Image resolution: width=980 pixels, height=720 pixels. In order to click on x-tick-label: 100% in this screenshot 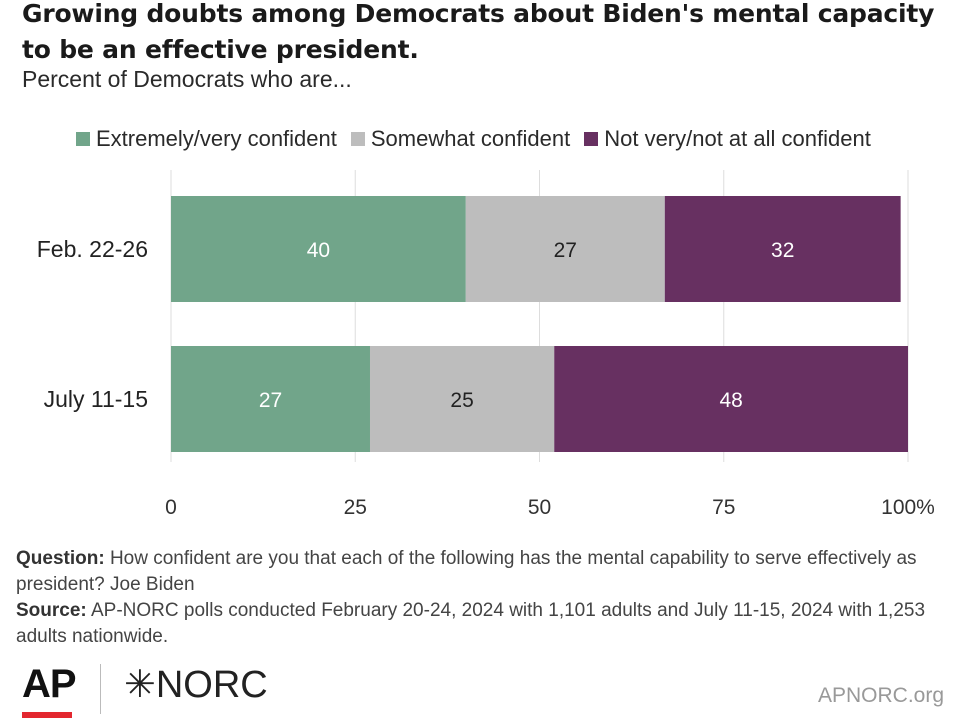, I will do `click(908, 507)`.